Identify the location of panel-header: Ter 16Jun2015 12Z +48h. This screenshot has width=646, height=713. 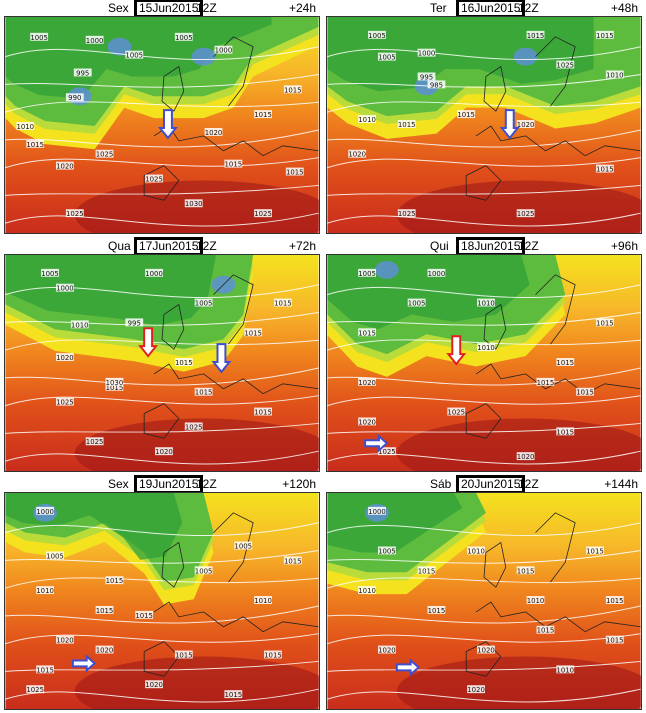
(482, 9).